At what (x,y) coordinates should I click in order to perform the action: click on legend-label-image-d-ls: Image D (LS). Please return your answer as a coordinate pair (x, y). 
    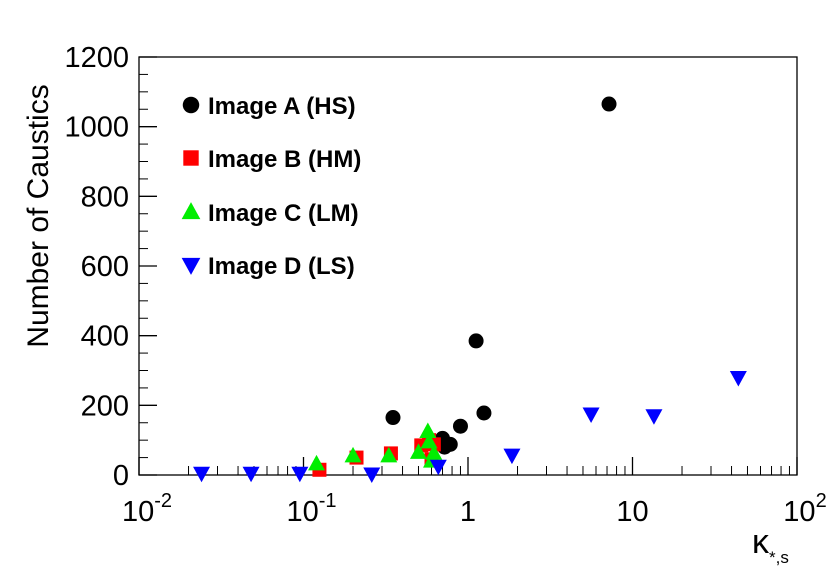
    Looking at the image, I should click on (281, 266).